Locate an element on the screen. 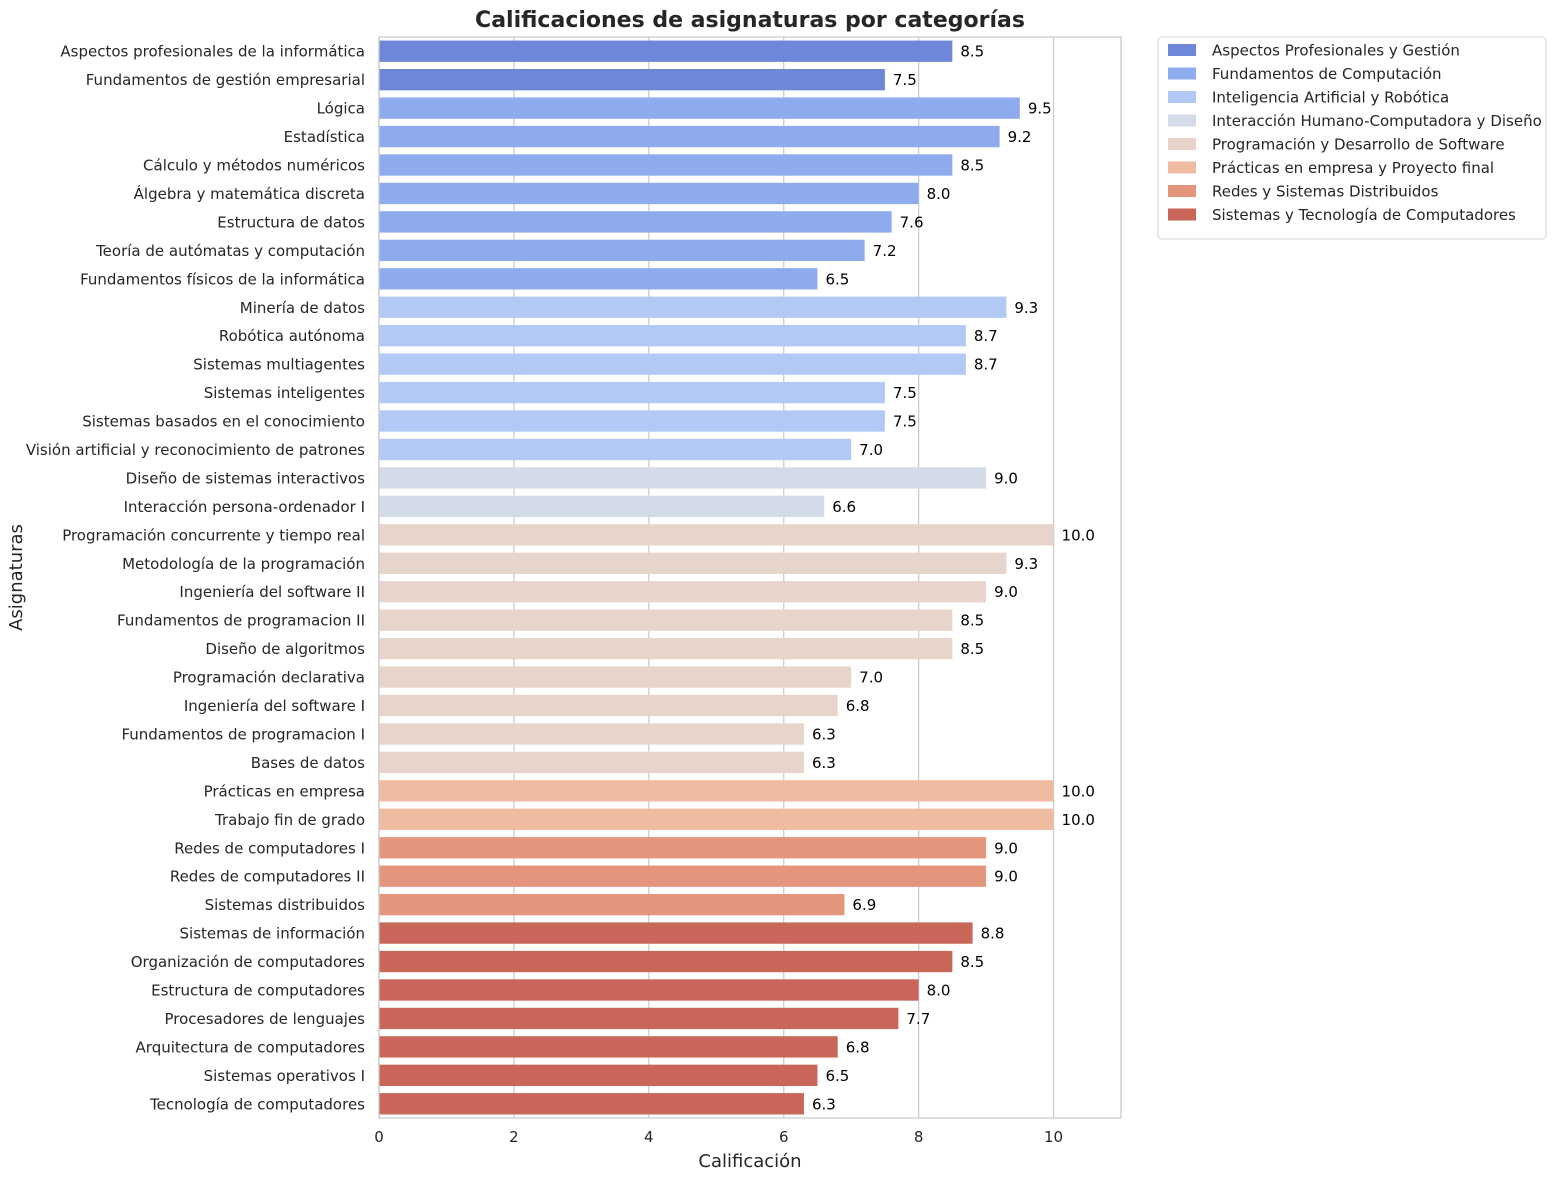 This screenshot has height=1180, width=1555. y-tick-label: Interacción persona-ordenador I is located at coordinates (244, 507).